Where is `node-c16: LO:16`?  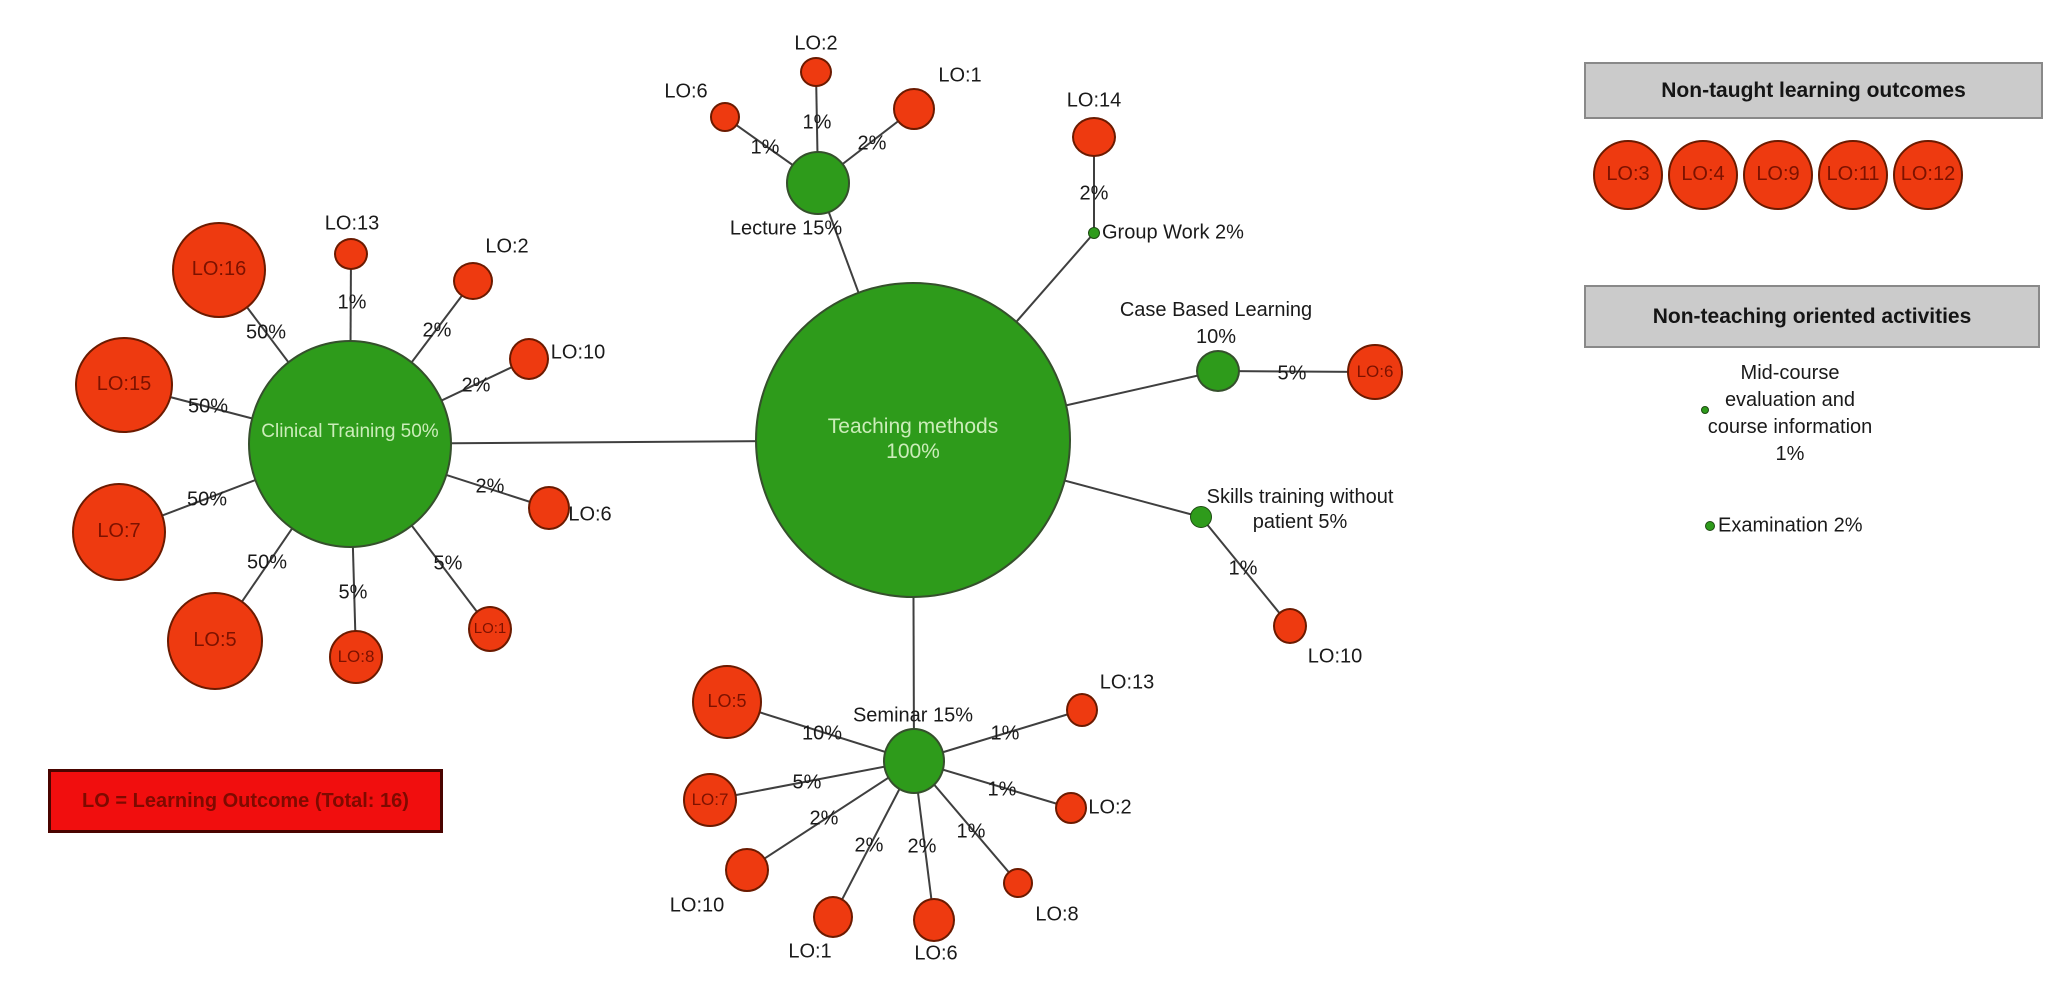
node-c16: LO:16 is located at coordinates (219, 270).